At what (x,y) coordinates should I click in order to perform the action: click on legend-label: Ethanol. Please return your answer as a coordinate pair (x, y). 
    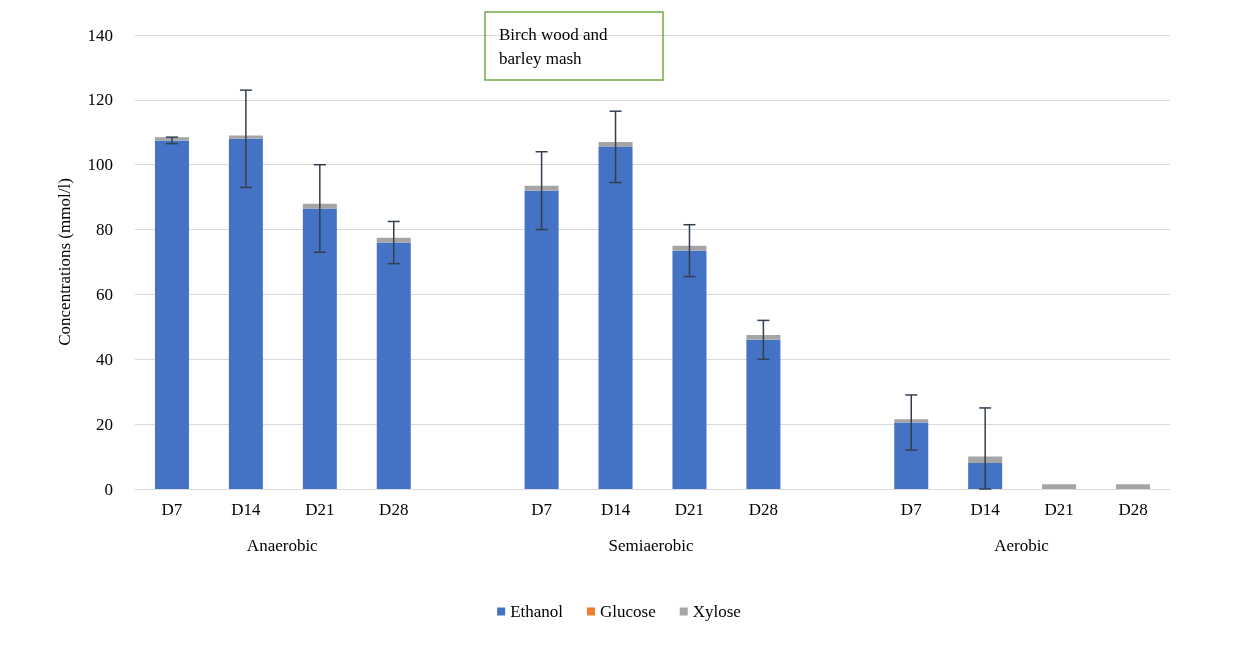
    Looking at the image, I should click on (537, 611).